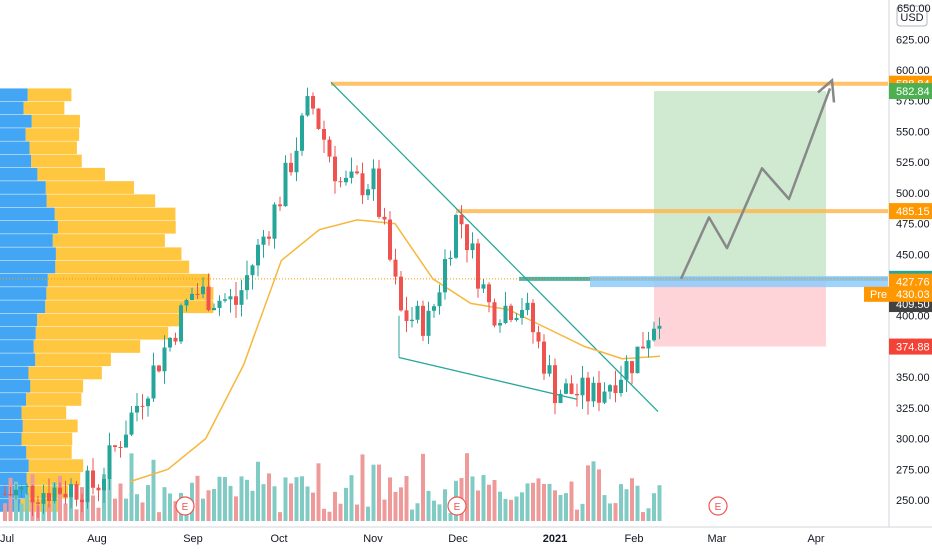  I want to click on x-tick-label: Oct, so click(278, 539).